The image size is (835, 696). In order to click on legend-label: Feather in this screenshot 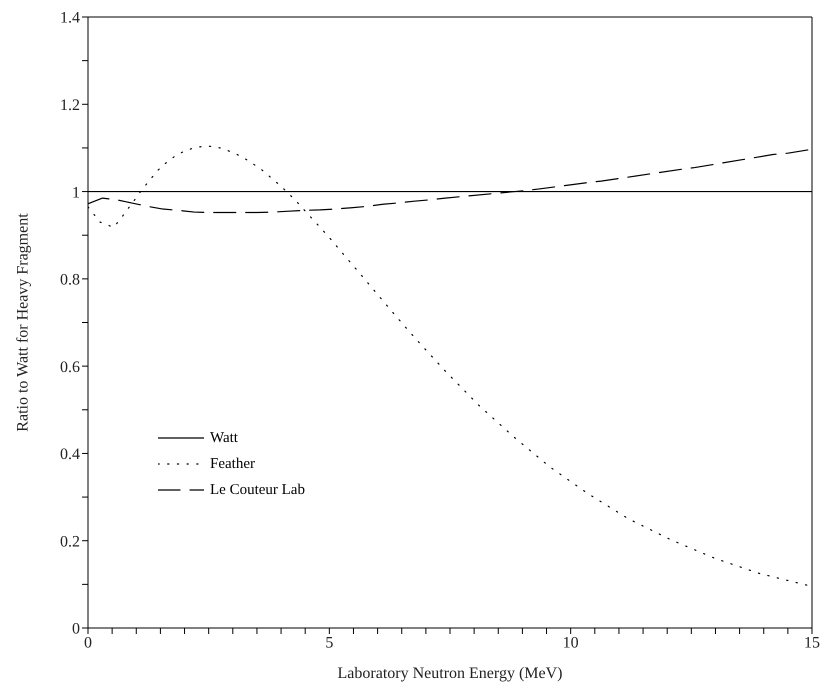, I will do `click(232, 464)`.